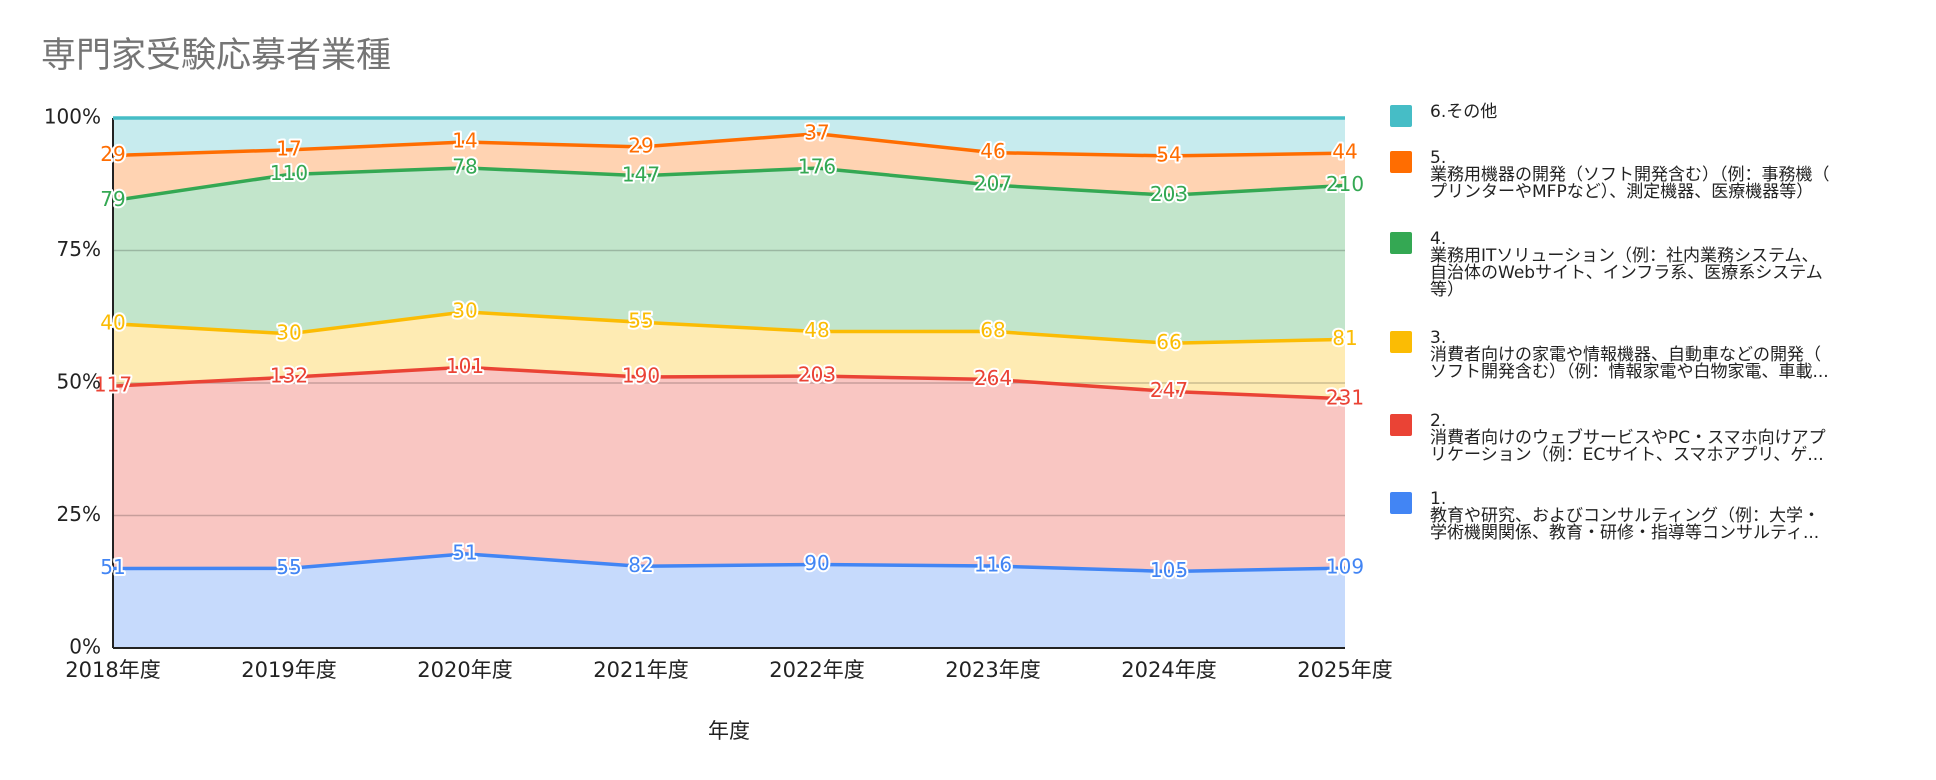 This screenshot has width=1936, height=780. Describe the element at coordinates (1168, 342) in the screenshot. I see `data-label: 66` at that location.